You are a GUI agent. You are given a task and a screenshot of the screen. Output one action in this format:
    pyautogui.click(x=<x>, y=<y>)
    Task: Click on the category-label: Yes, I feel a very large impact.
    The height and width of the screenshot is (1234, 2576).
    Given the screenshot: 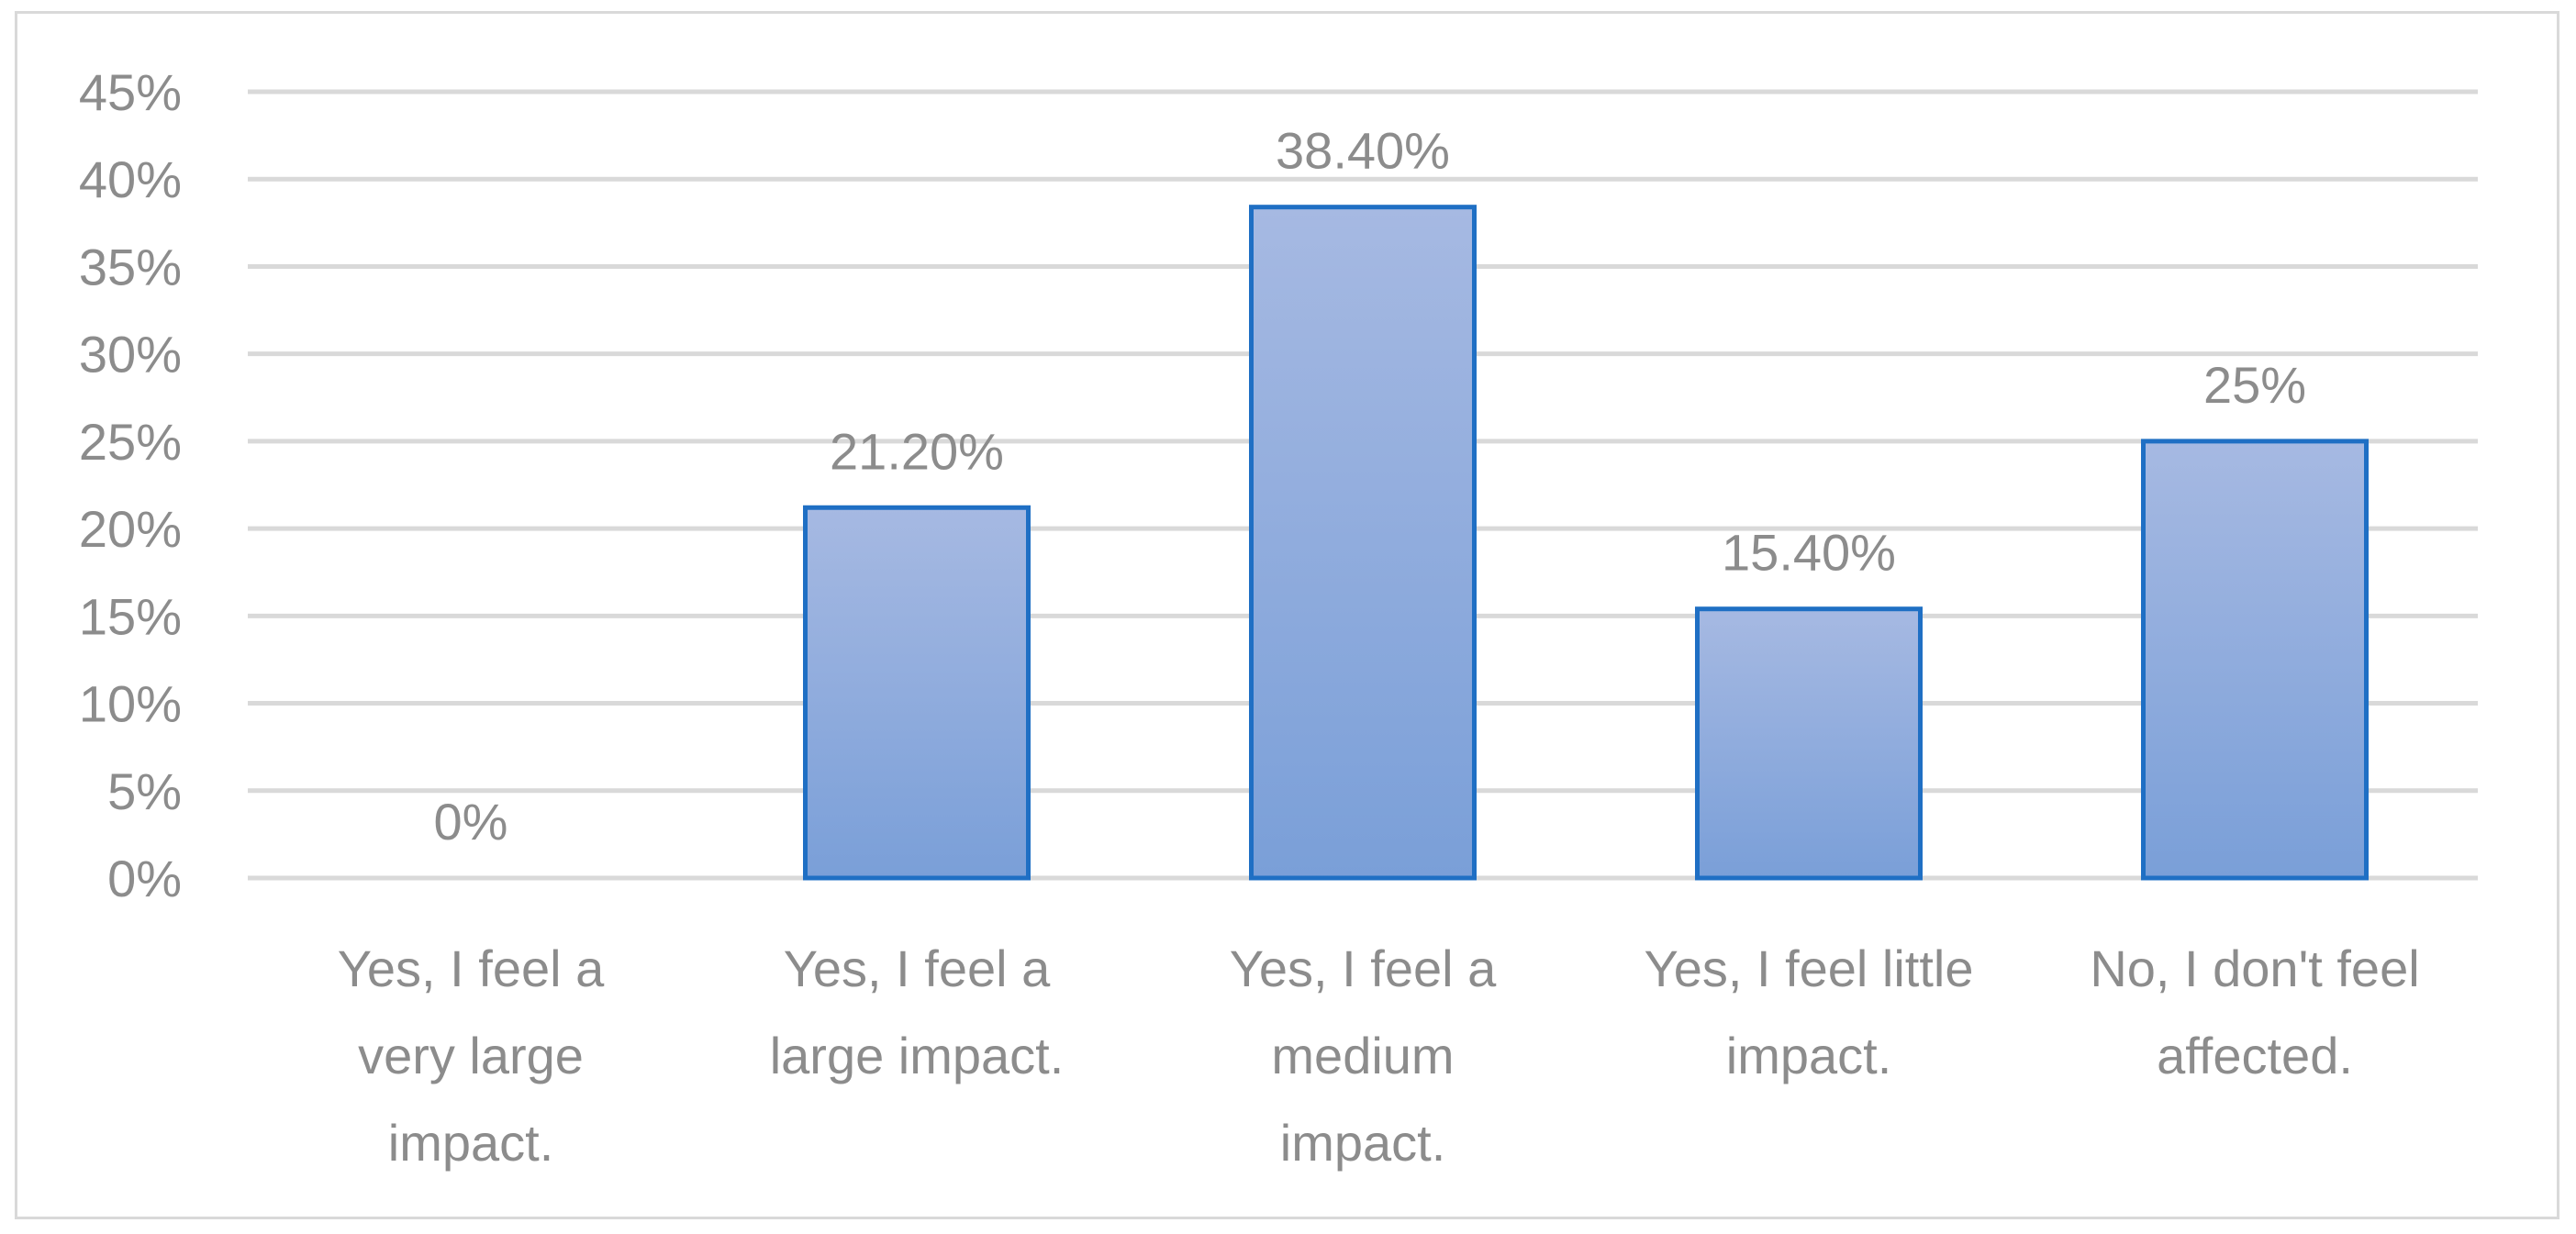 What is the action you would take?
    pyautogui.click(x=471, y=1056)
    